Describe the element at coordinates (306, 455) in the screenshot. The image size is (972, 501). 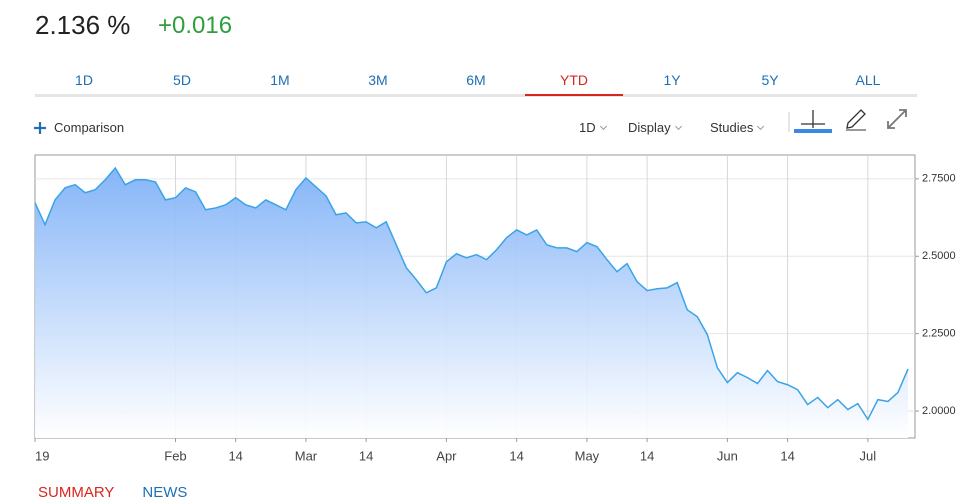
I see `x-tick-label: Mar` at that location.